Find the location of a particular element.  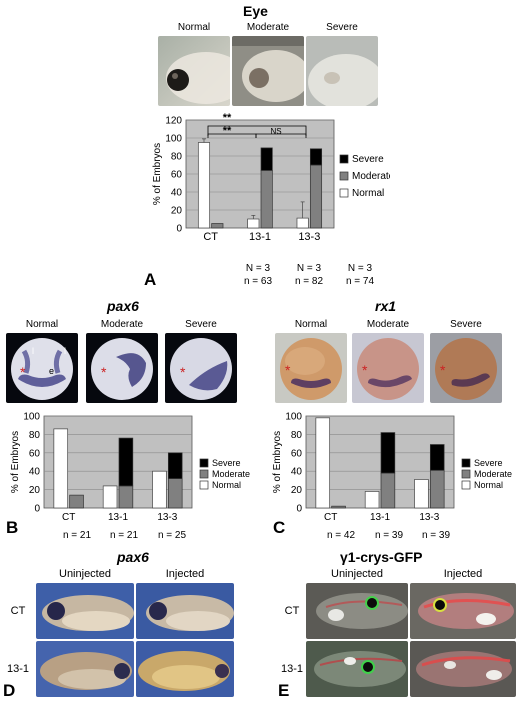

y-tick-label: 0 is located at coordinates (179, 229).